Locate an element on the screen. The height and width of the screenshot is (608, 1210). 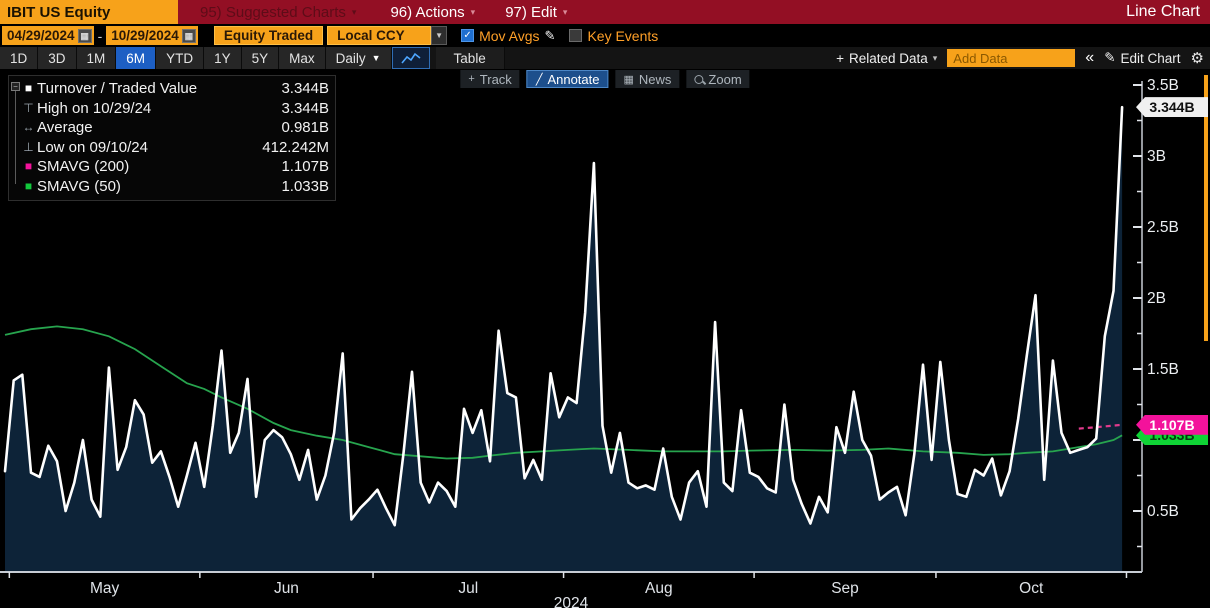
range-tab-ytd: YTD is located at coordinates (180, 58).